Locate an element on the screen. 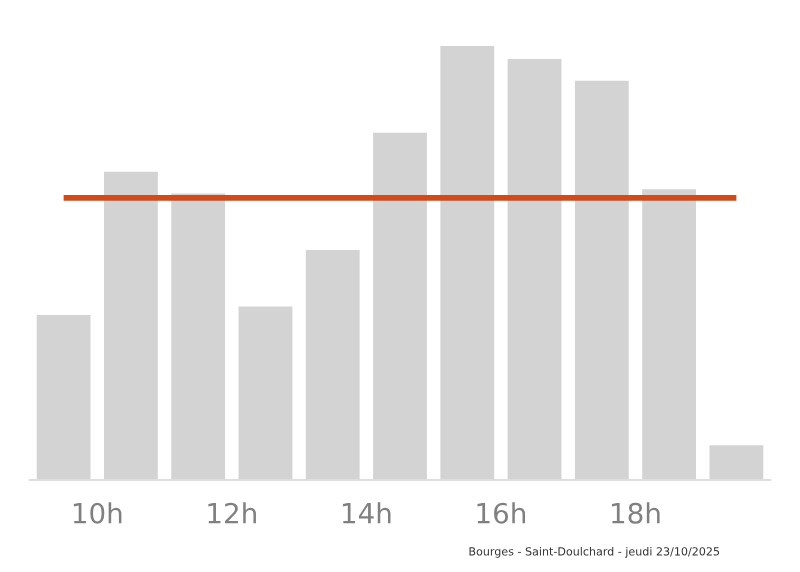  x-tick-label: 16h is located at coordinates (501, 513).